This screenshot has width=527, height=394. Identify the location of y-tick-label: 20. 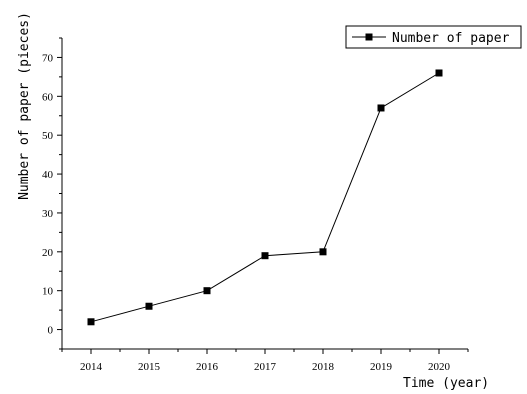
(48, 253).